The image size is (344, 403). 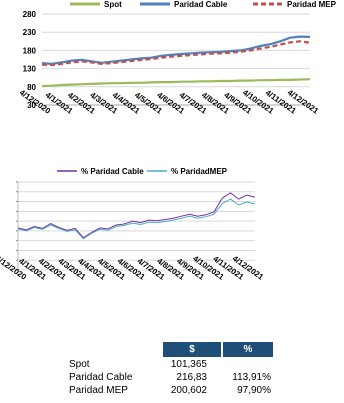 What do you see at coordinates (101, 377) in the screenshot?
I see `row-label: Paridad Cable` at bounding box center [101, 377].